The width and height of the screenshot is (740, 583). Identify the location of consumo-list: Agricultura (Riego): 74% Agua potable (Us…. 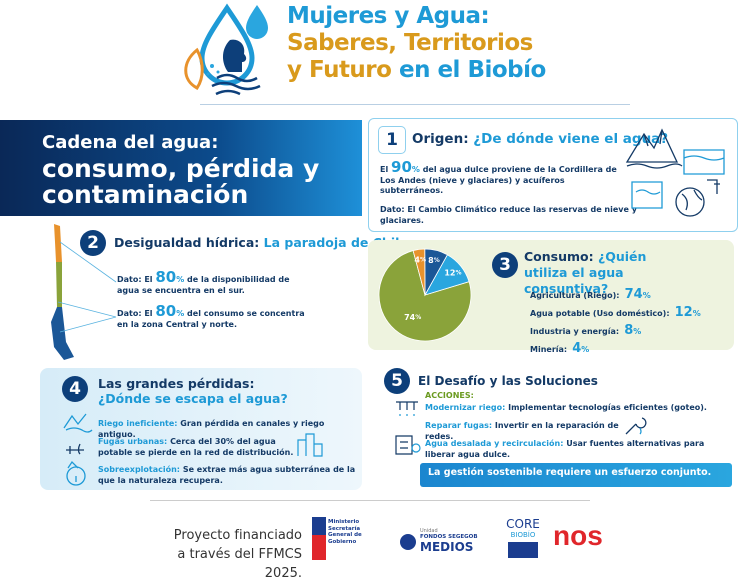
(615, 321).